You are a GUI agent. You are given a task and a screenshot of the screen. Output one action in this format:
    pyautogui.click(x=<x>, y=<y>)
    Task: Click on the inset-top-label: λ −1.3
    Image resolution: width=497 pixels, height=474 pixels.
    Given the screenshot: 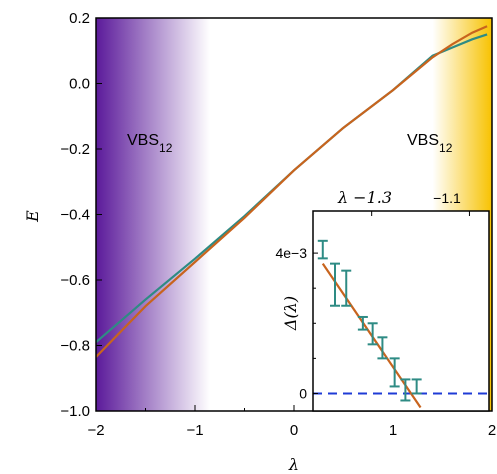 What is the action you would take?
    pyautogui.click(x=364, y=197)
    